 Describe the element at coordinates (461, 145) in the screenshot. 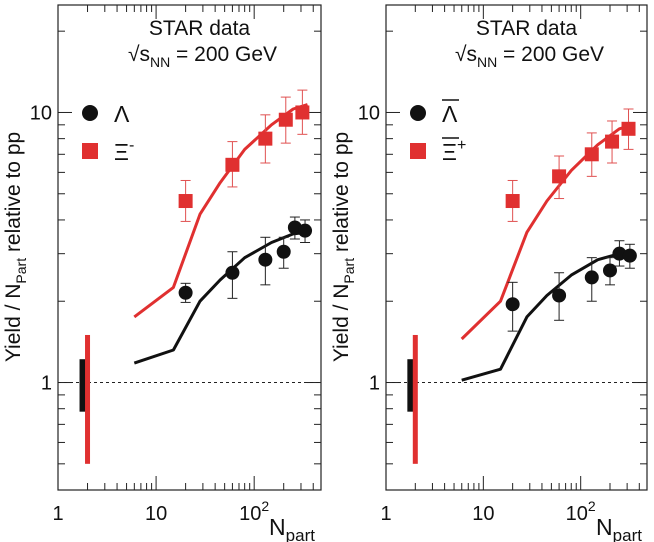

I see `legend-label-superscript: +` at that location.